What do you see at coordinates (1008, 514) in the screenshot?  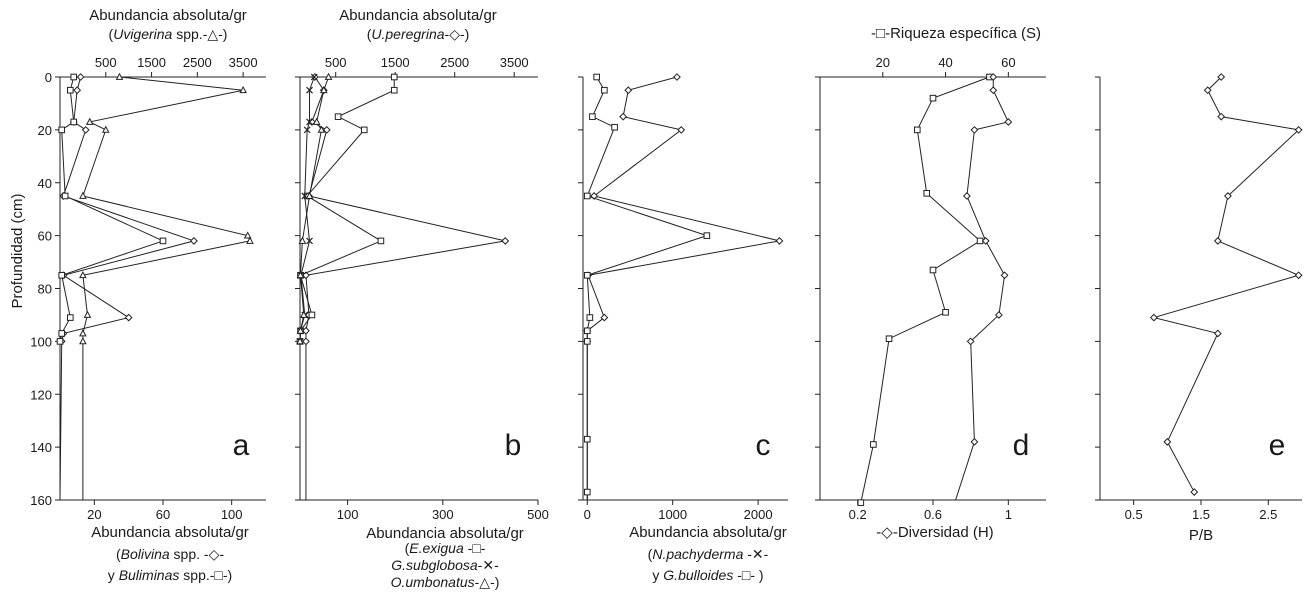 I see `x-tick-label: 1` at bounding box center [1008, 514].